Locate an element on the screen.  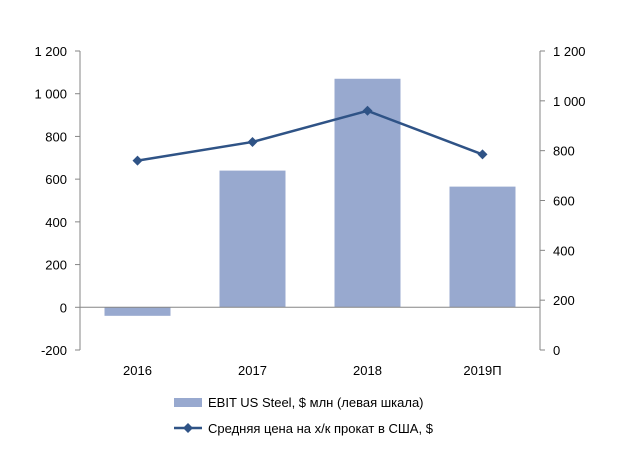
right-tick-label: 1 200 is located at coordinates (569, 51).